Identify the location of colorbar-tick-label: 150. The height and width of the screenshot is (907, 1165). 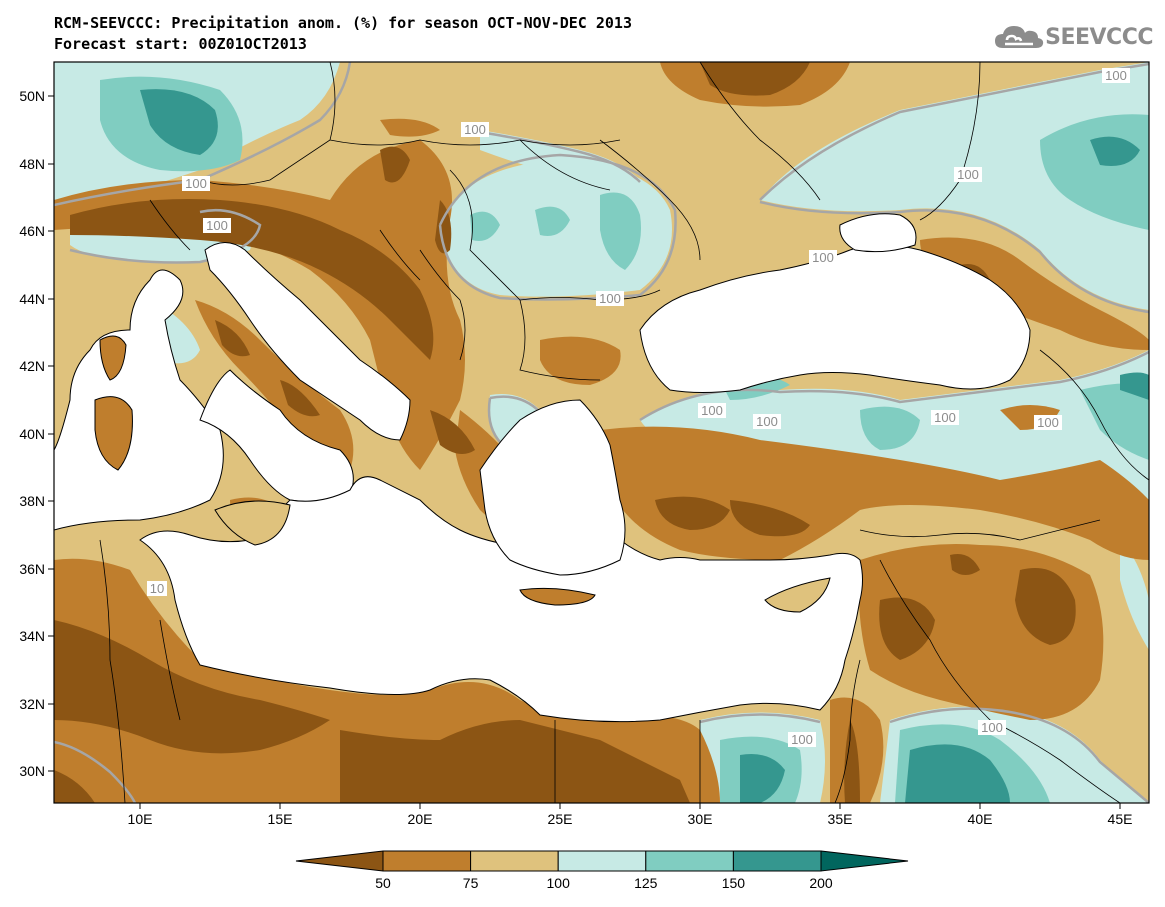
(734, 883).